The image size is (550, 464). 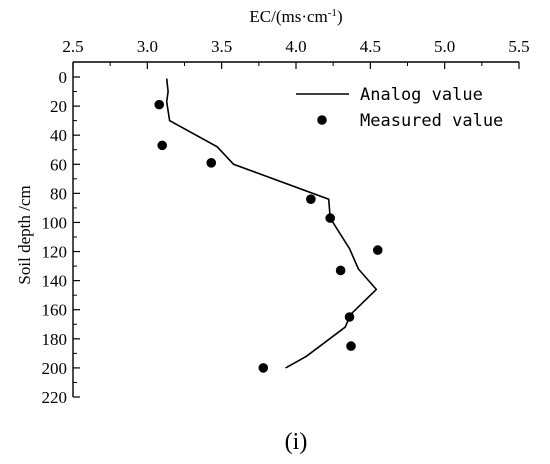 I want to click on y-tick-label: 220, so click(x=55, y=397).